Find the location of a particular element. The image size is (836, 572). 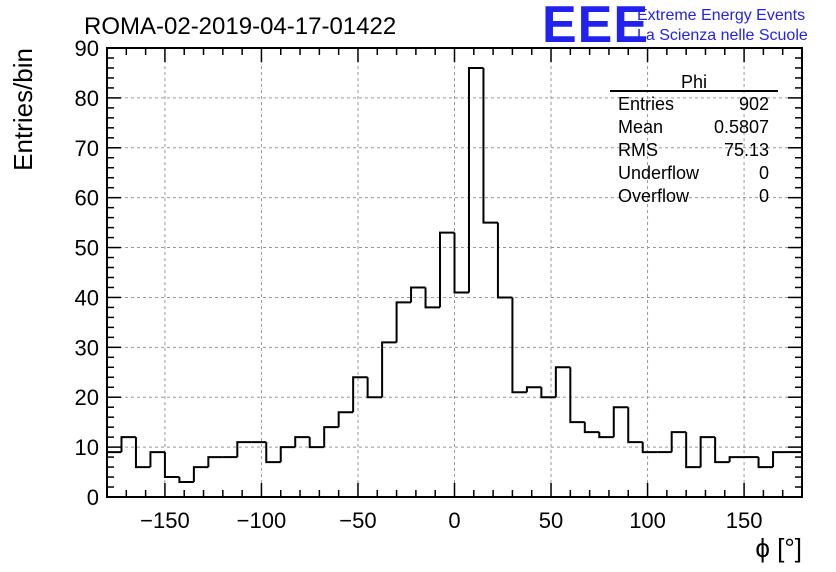

stats-row-value: 902 is located at coordinates (754, 104).